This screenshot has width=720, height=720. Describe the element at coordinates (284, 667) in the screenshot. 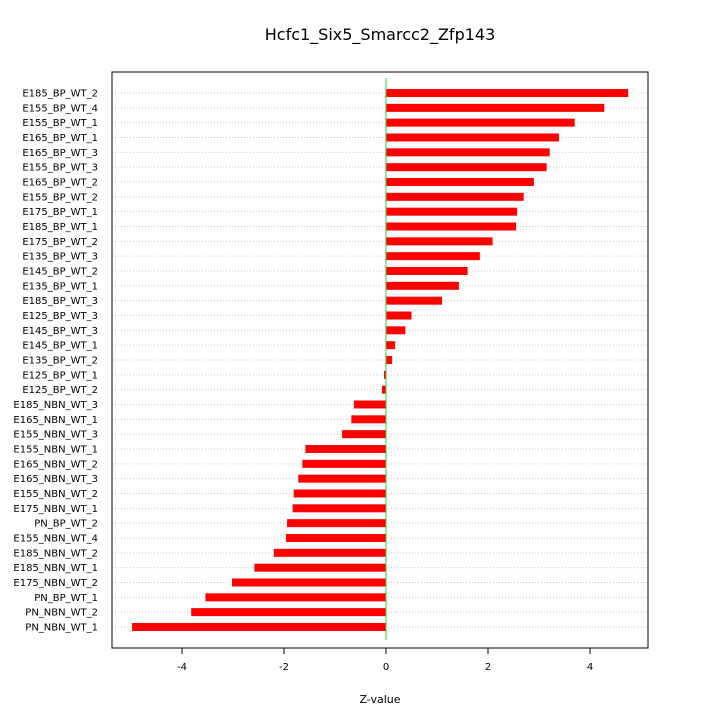

I see `x-tick-label: -2` at that location.